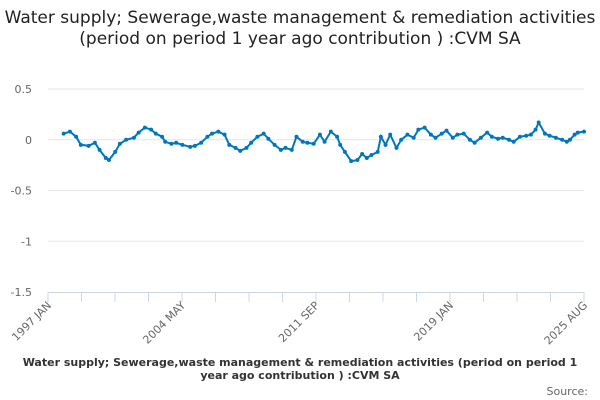 The image size is (600, 400). Describe the element at coordinates (567, 391) in the screenshot. I see `source-label: Source:` at that location.